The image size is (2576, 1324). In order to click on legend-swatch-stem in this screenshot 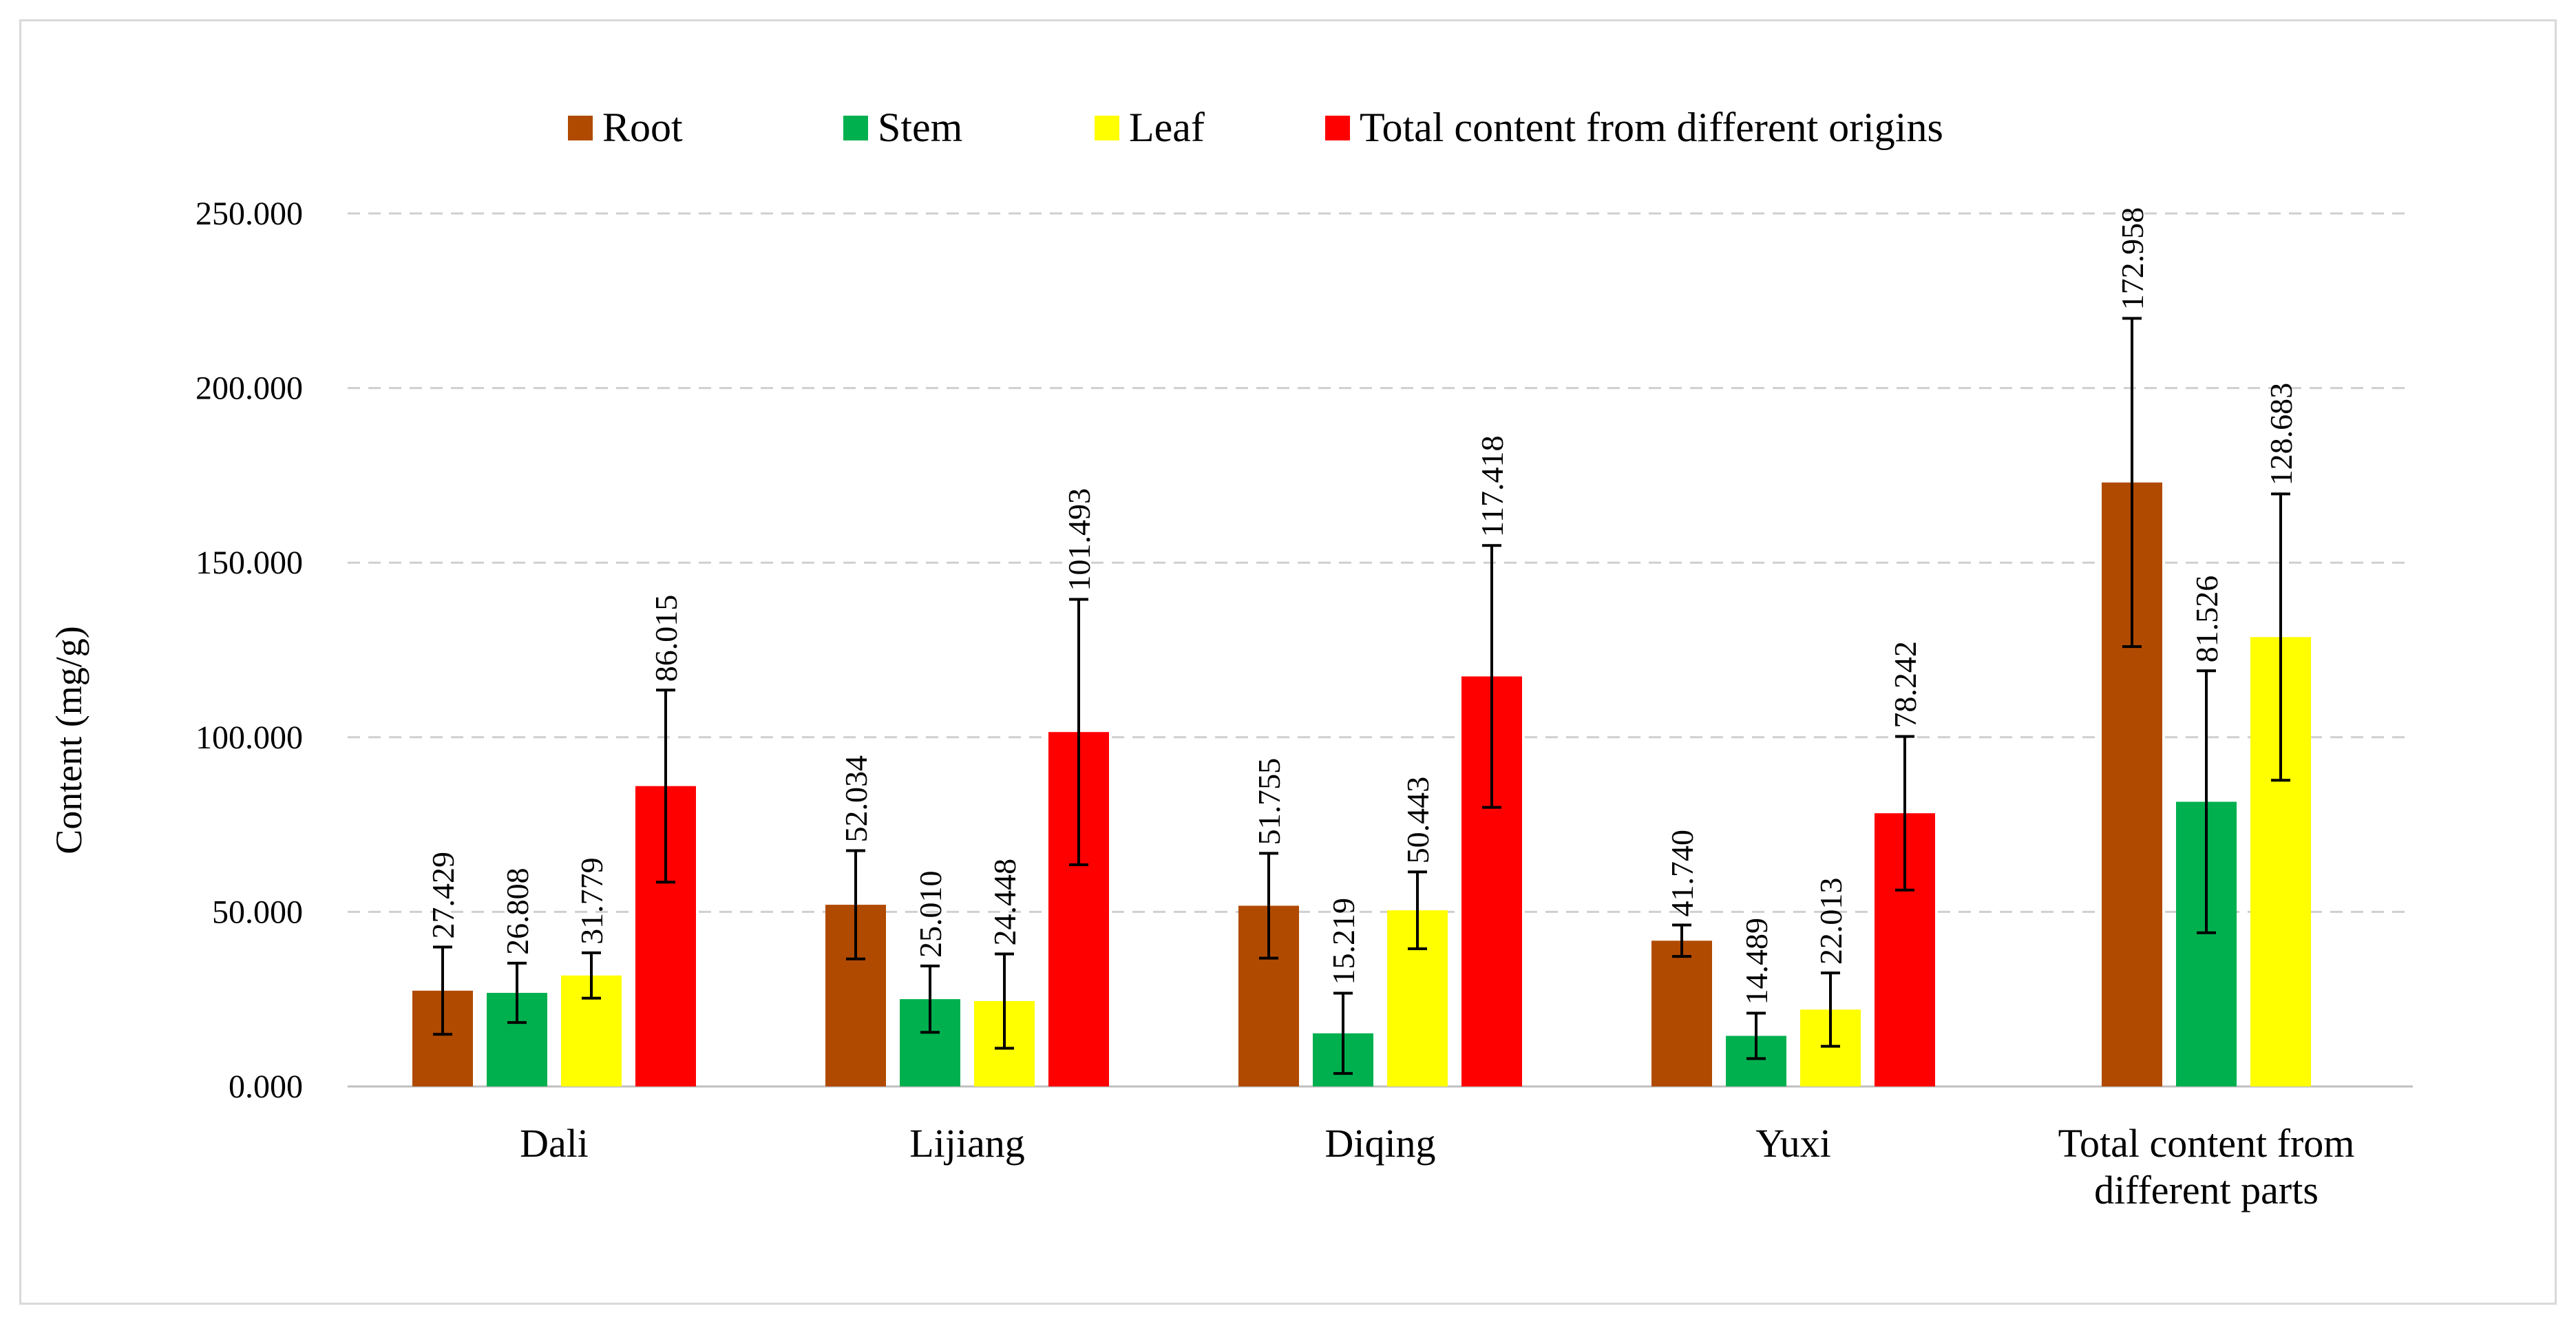, I will do `click(856, 128)`.